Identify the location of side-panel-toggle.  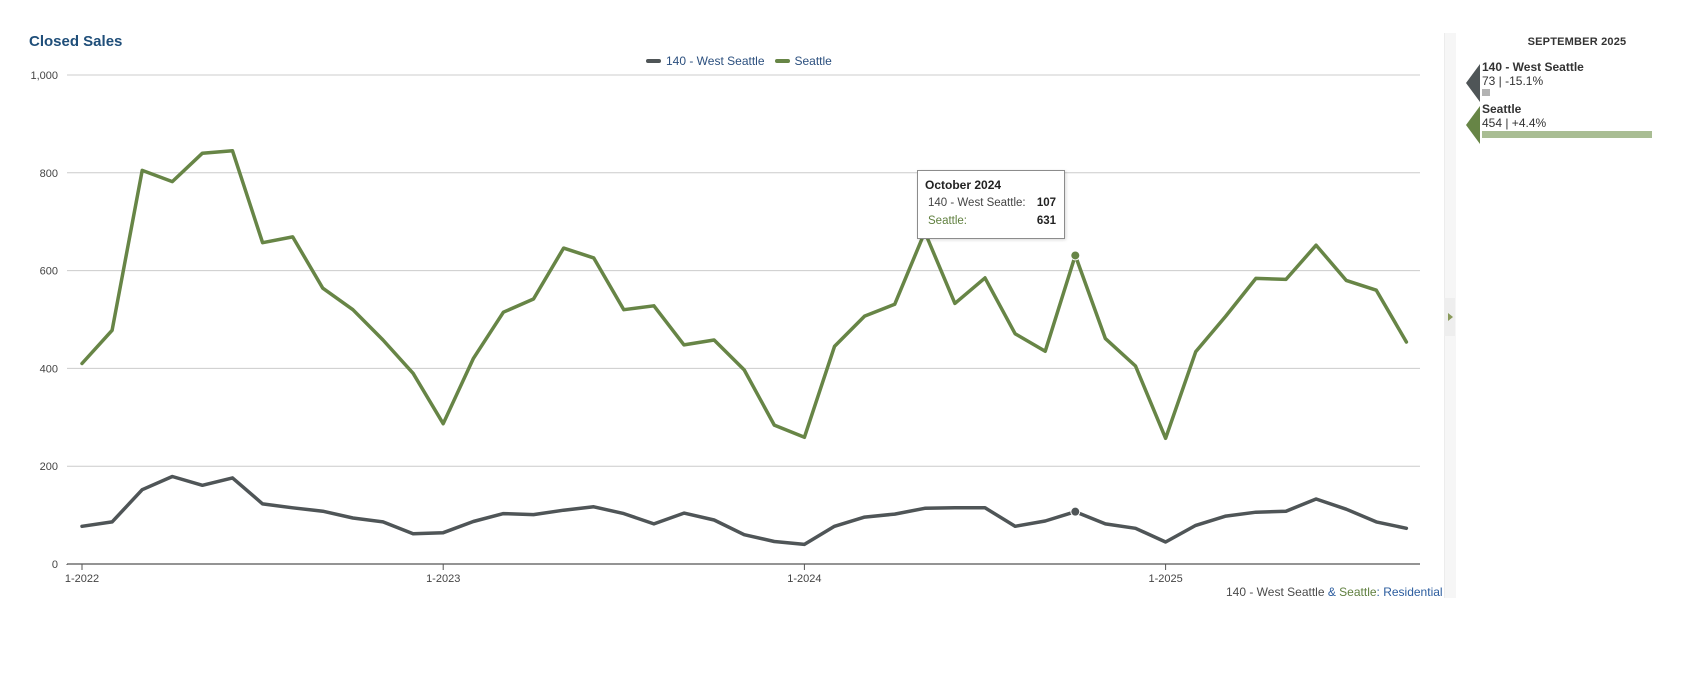
(1449, 317).